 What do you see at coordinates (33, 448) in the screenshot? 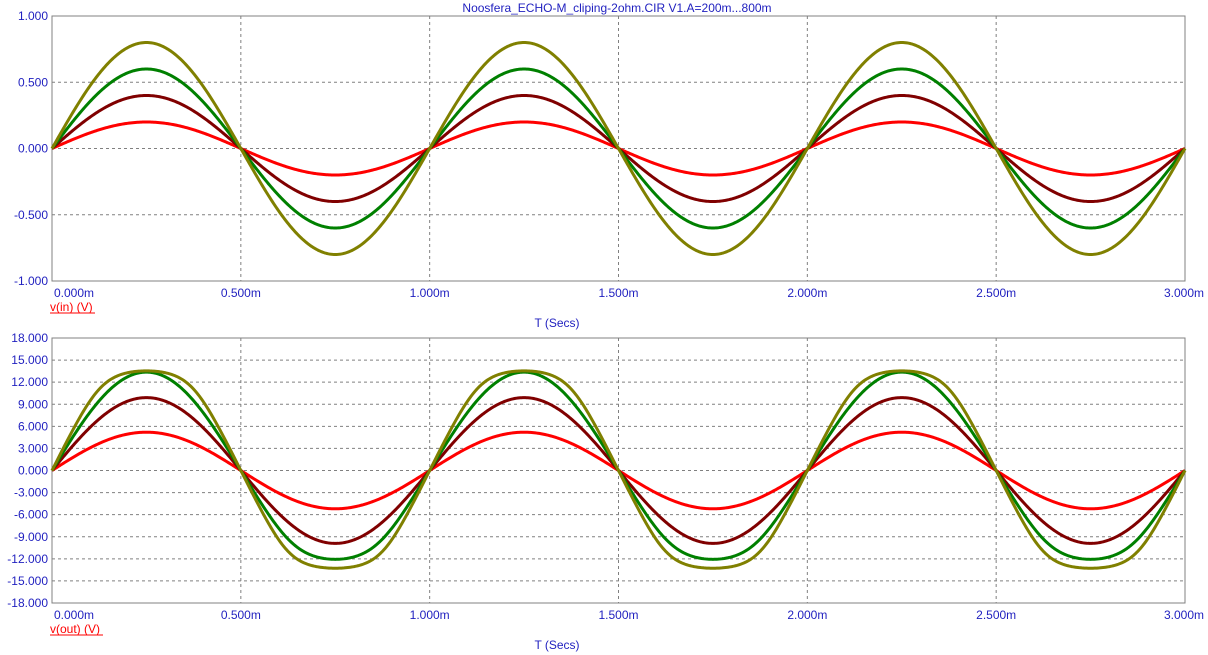
I see `y-tick-label: 3.000` at bounding box center [33, 448].